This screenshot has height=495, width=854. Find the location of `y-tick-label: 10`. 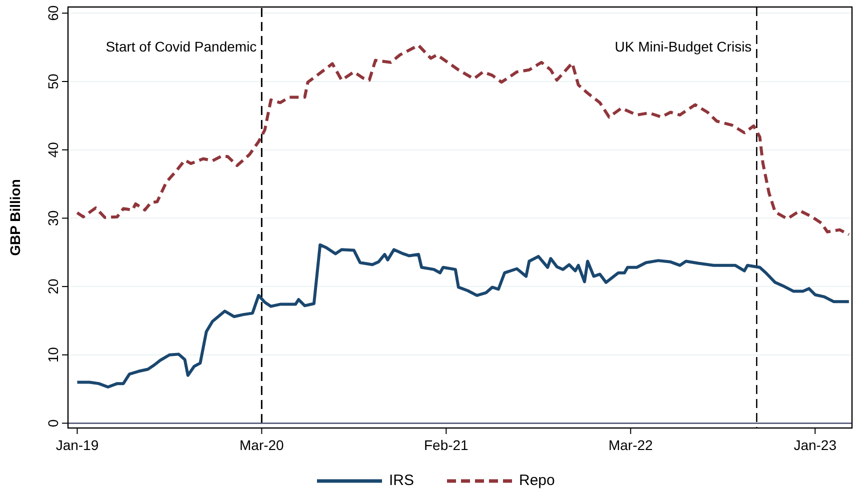

y-tick-label: 10 is located at coordinates (53, 354).